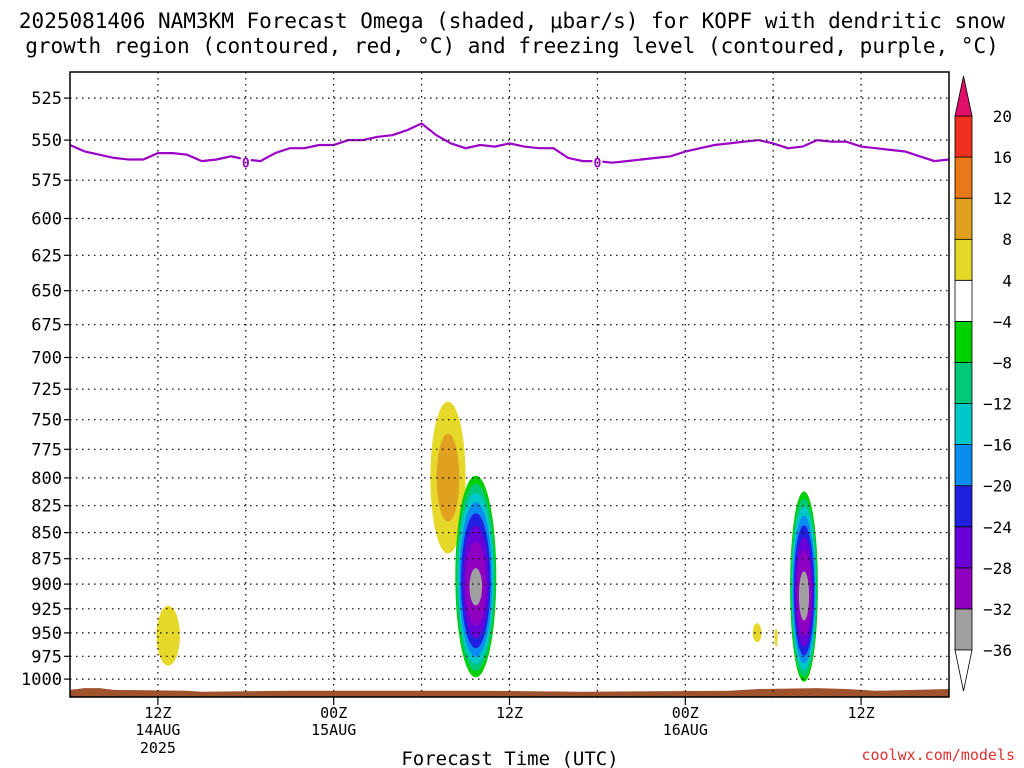 The image size is (1024, 768). I want to click on colorbar-label: −16, so click(997, 445).